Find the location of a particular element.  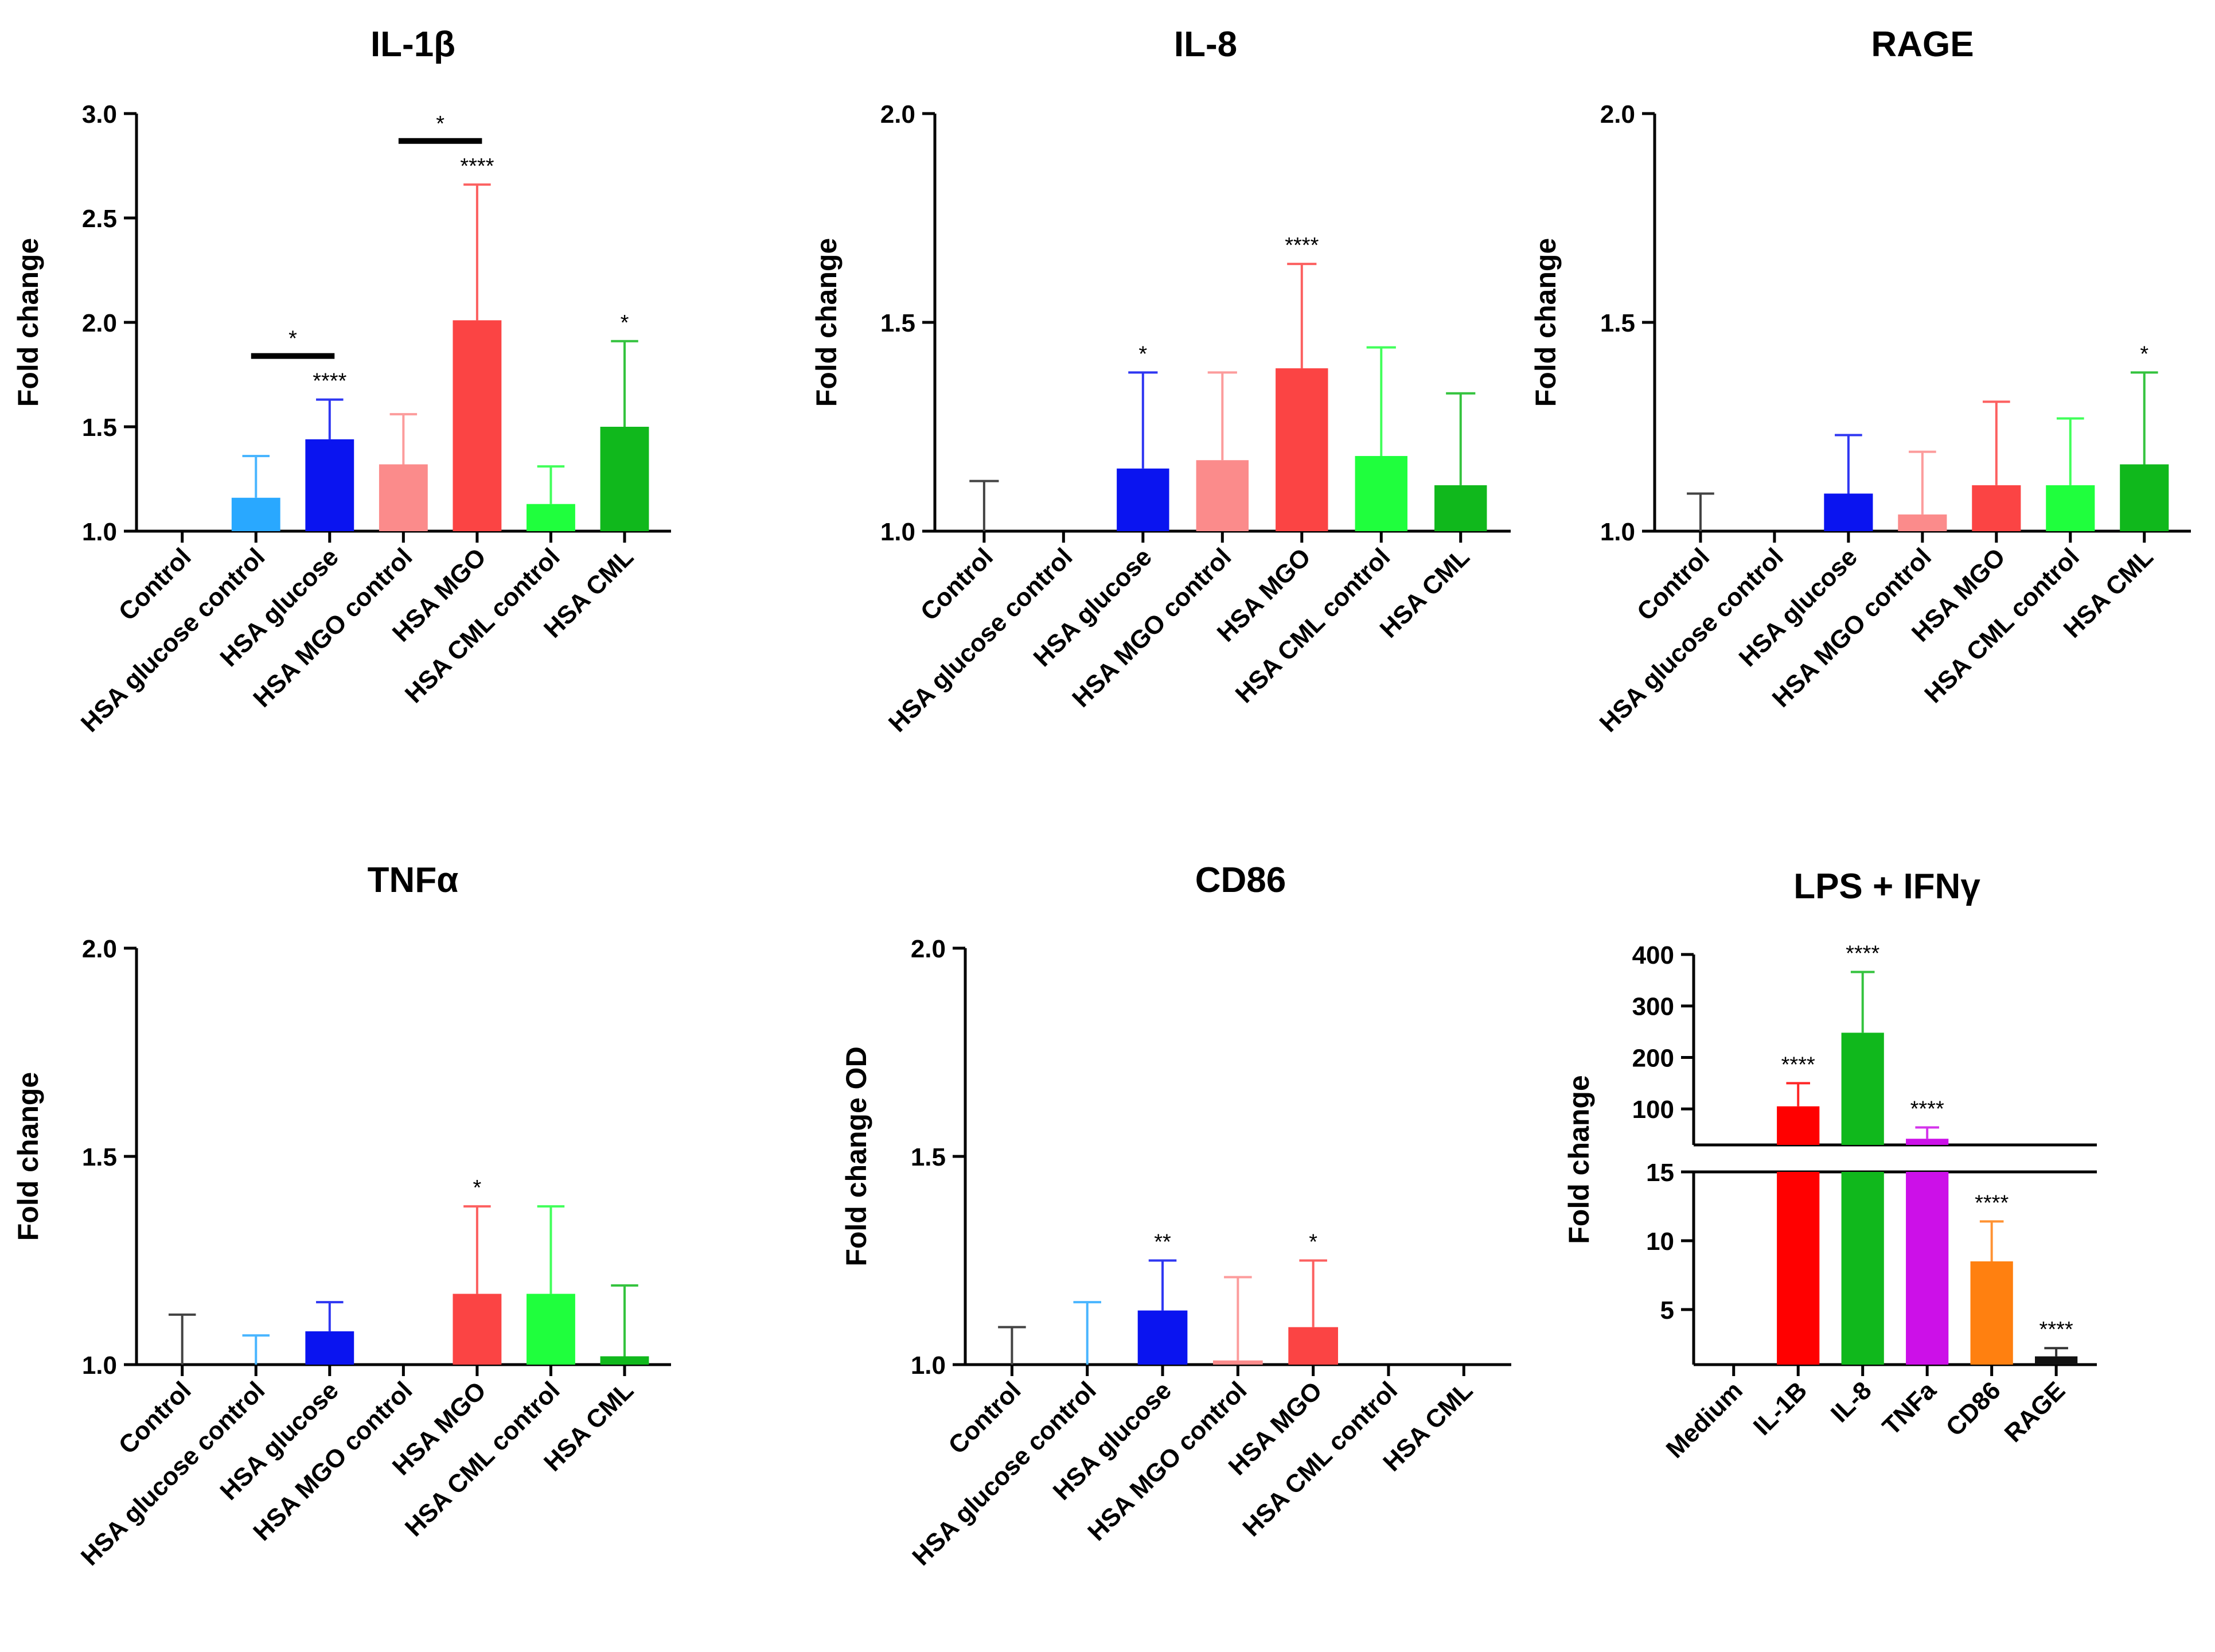

x-tick-label: IL-8 is located at coordinates (1851, 1402).